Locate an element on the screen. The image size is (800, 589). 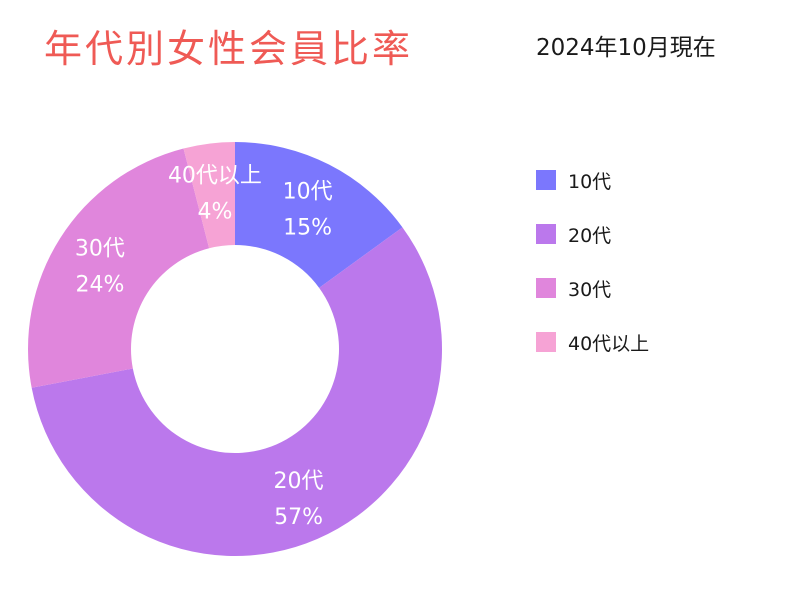
slice-value-label-30s: 24% is located at coordinates (99, 284).